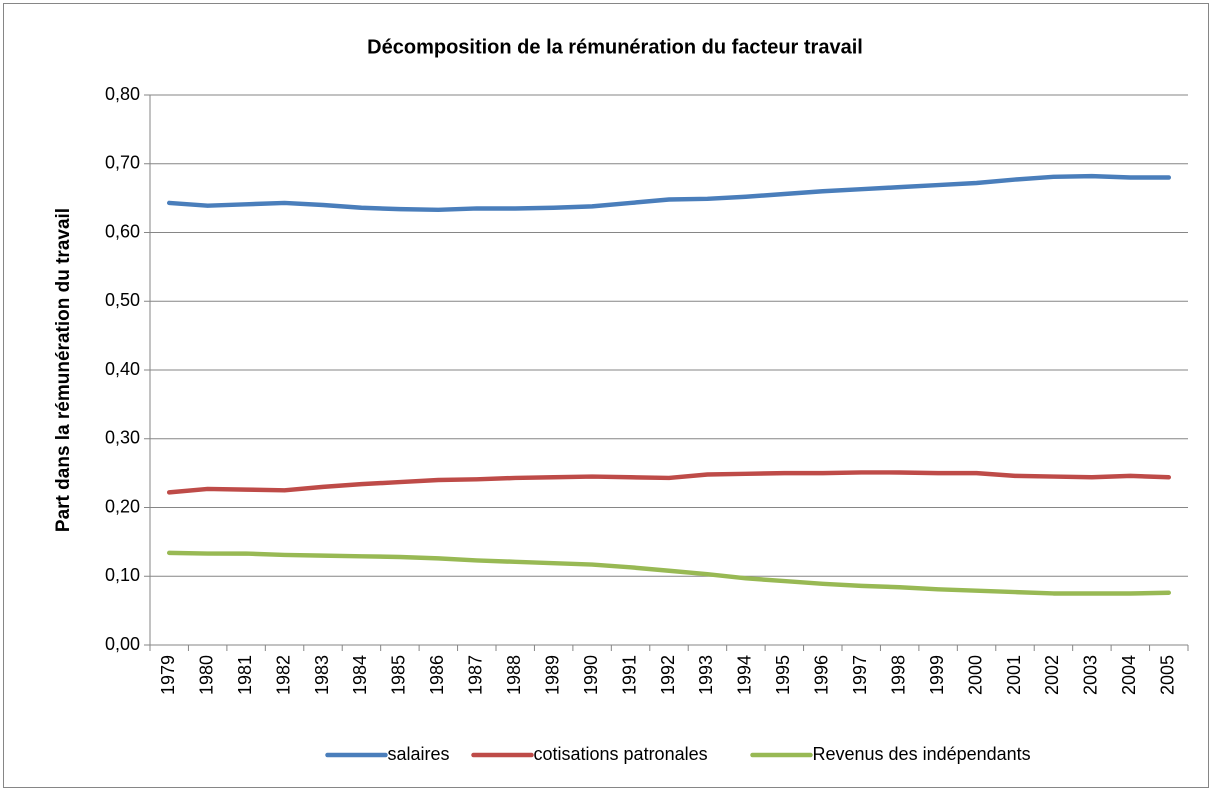 The width and height of the screenshot is (1213, 792). Describe the element at coordinates (922, 754) in the screenshot. I see `legend-label: Revenus des indépendants` at that location.